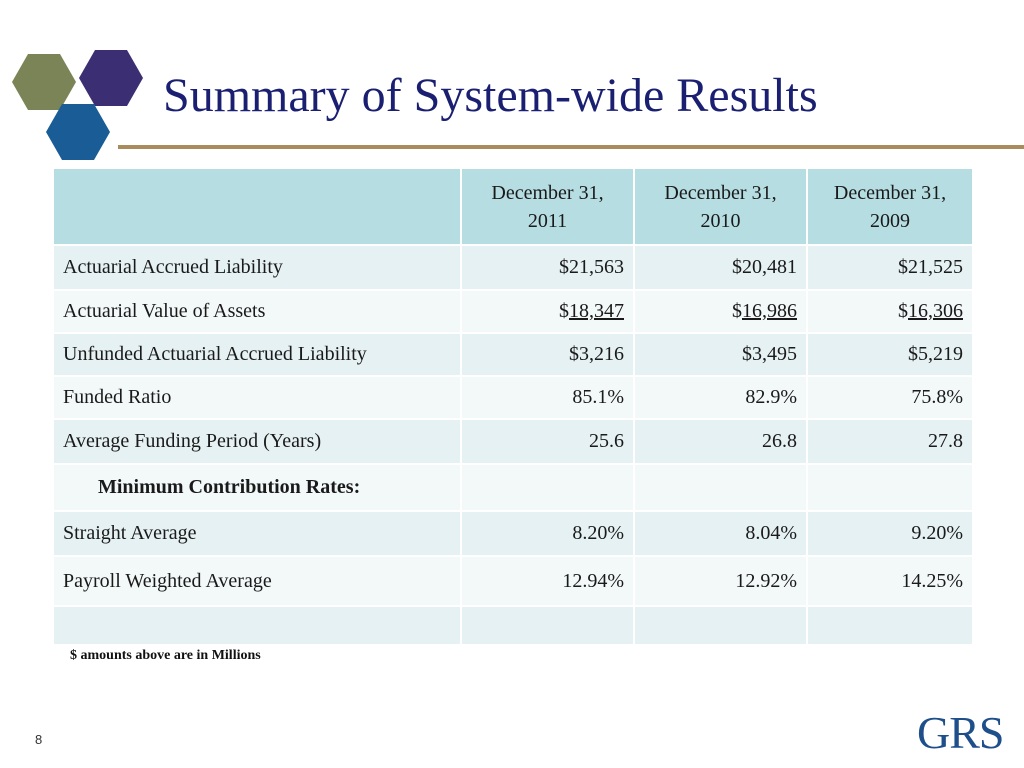  I want to click on table-row: Funded Ratio 85.1% 82.9% 75.8%, so click(513, 397).